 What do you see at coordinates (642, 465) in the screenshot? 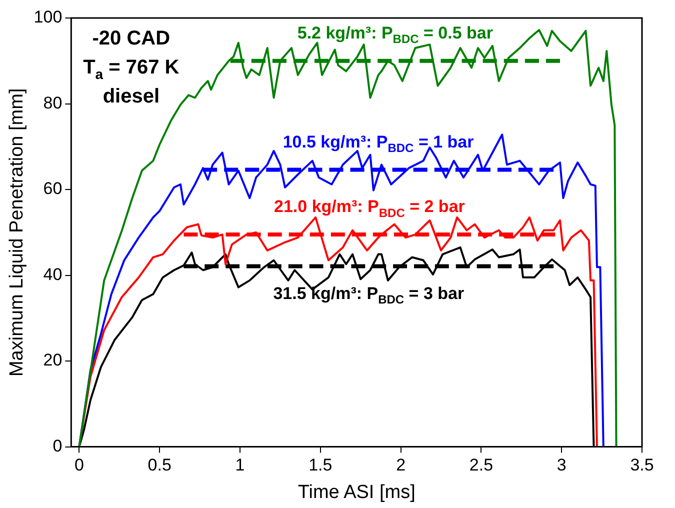
I see `x-tick-label: 3.5` at bounding box center [642, 465].